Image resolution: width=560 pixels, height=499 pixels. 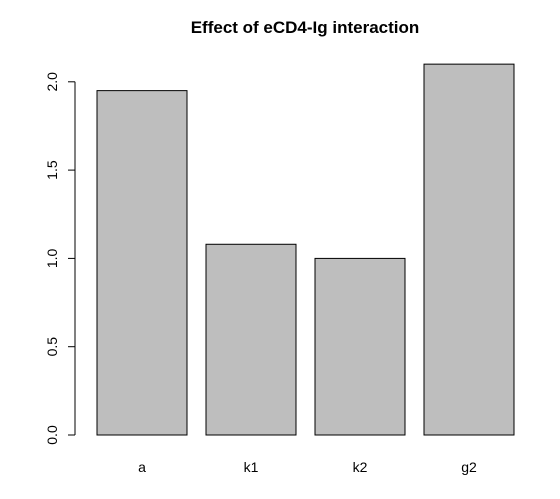 I want to click on x-tick-label-g2: g2, so click(x=469, y=467).